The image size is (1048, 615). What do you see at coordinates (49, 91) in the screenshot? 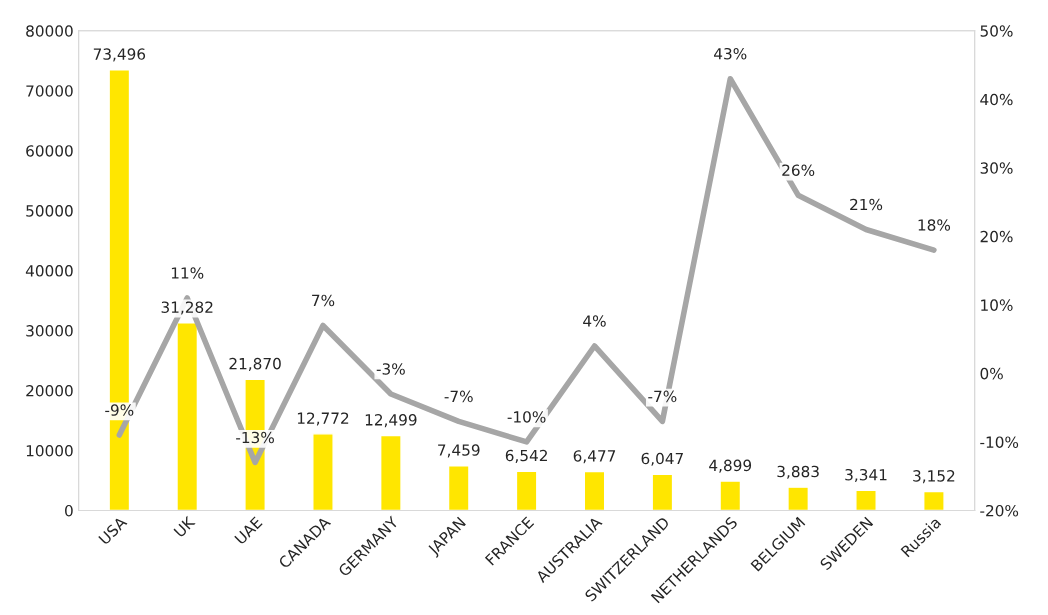
I see `y-tick-label: 70000` at bounding box center [49, 91].